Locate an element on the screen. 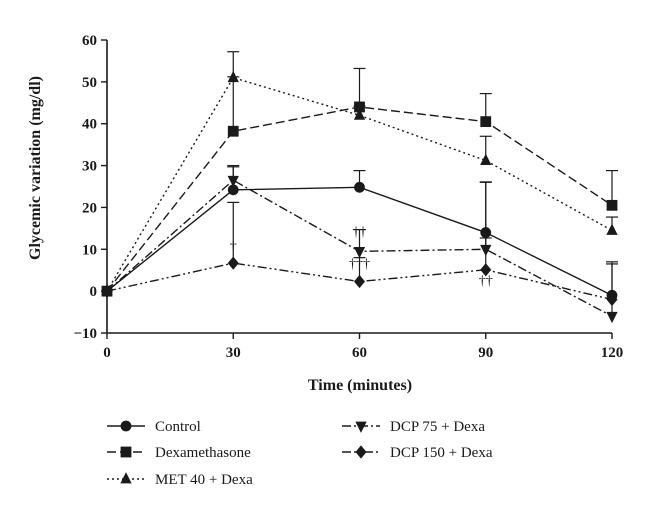  y-tick-label: 20 is located at coordinates (89, 208).